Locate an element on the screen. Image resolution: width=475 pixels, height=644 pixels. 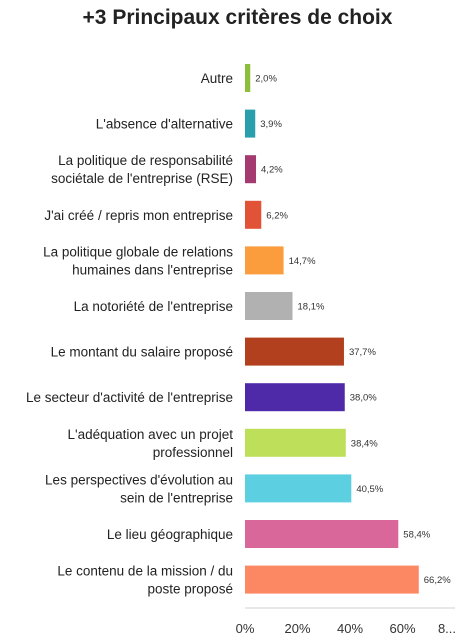
data-label: 38,0% is located at coordinates (363, 398).